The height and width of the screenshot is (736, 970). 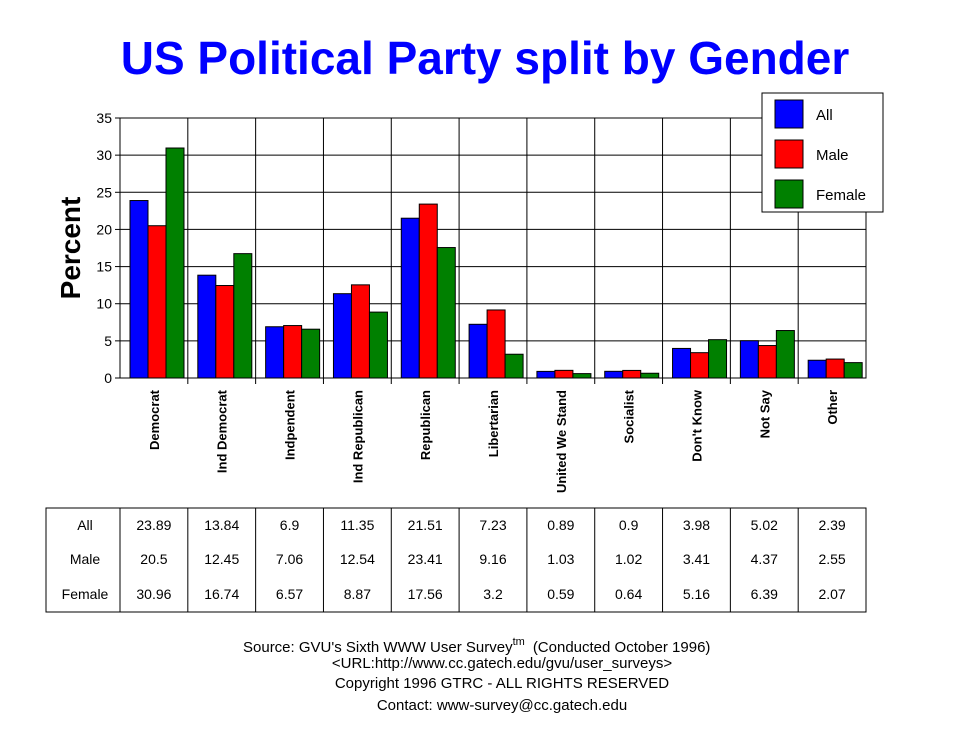 What do you see at coordinates (104, 192) in the screenshot?
I see `y-tick-label: 25` at bounding box center [104, 192].